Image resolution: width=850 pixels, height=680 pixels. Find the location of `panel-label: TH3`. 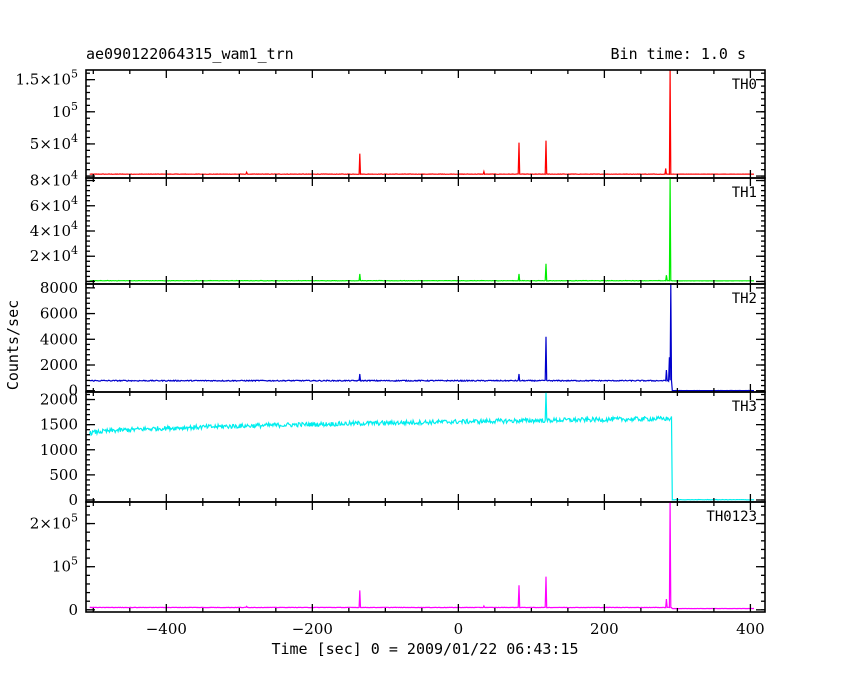

panel-label: TH3 is located at coordinates (744, 407).